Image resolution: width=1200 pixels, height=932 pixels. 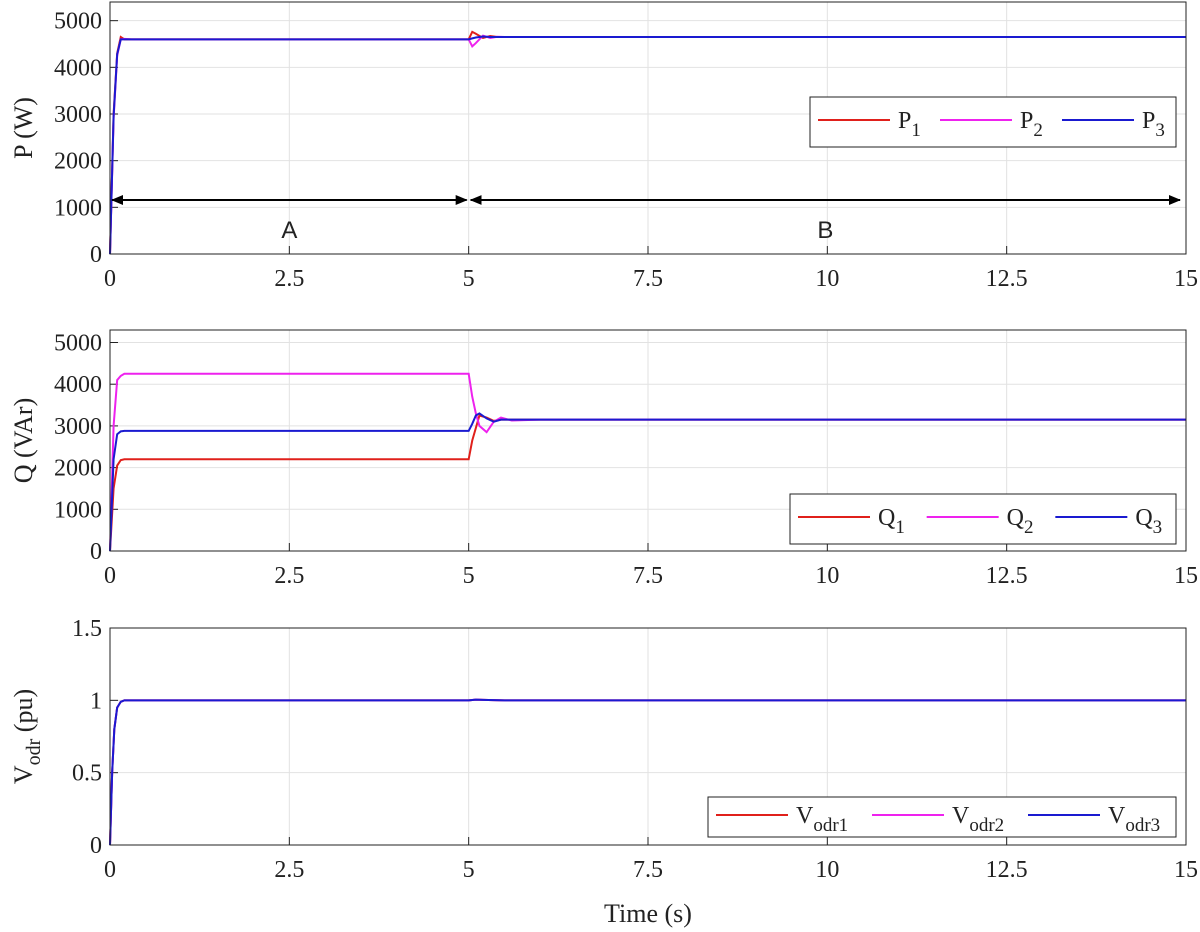 What do you see at coordinates (825, 230) in the screenshot?
I see `region-label: B` at bounding box center [825, 230].